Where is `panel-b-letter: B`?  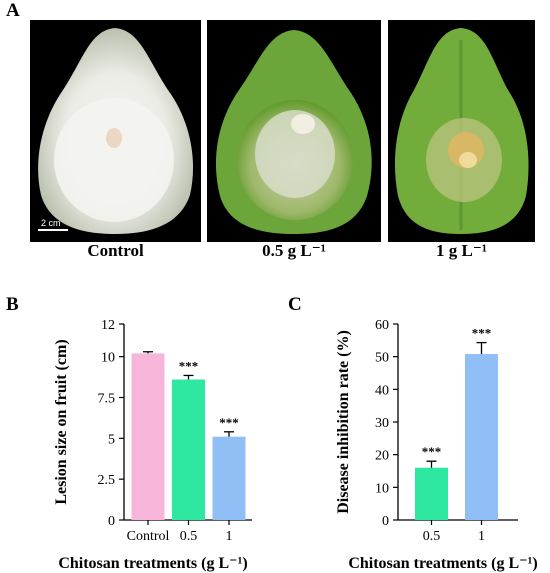
panel-b-letter: B is located at coordinates (12, 304).